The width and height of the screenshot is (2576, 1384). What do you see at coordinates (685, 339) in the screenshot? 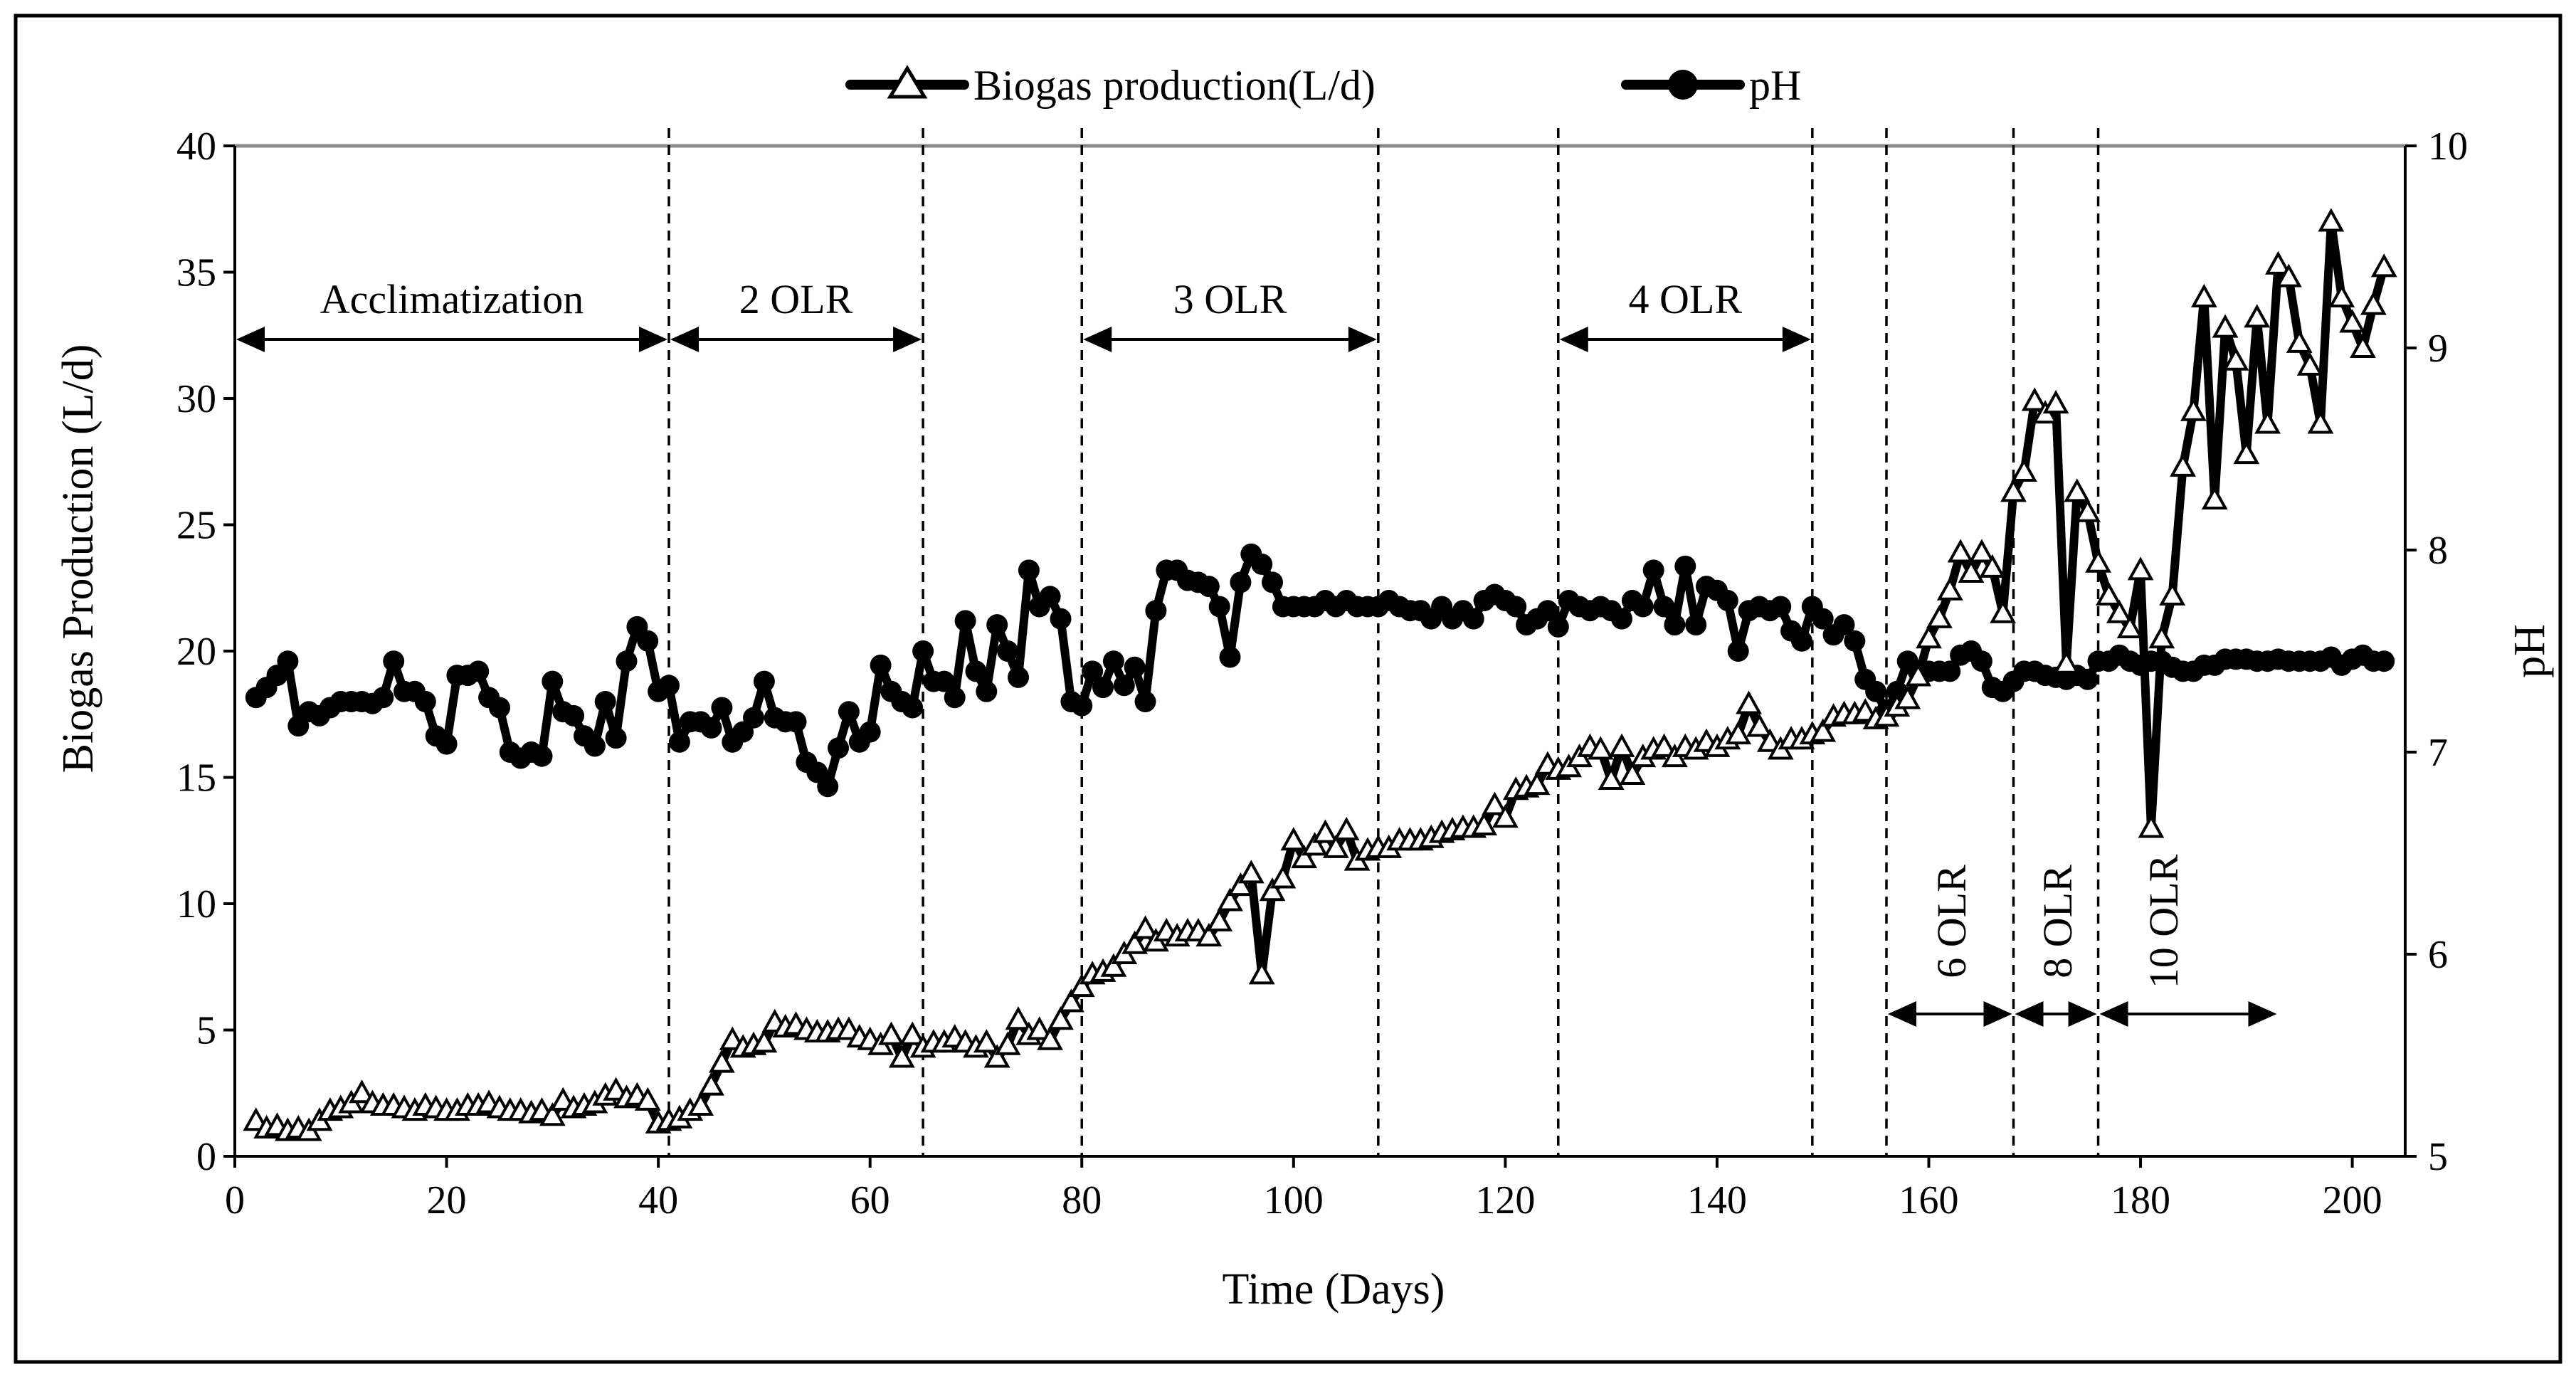
I see `phase-2-olr-arrow-head-left` at bounding box center [685, 339].